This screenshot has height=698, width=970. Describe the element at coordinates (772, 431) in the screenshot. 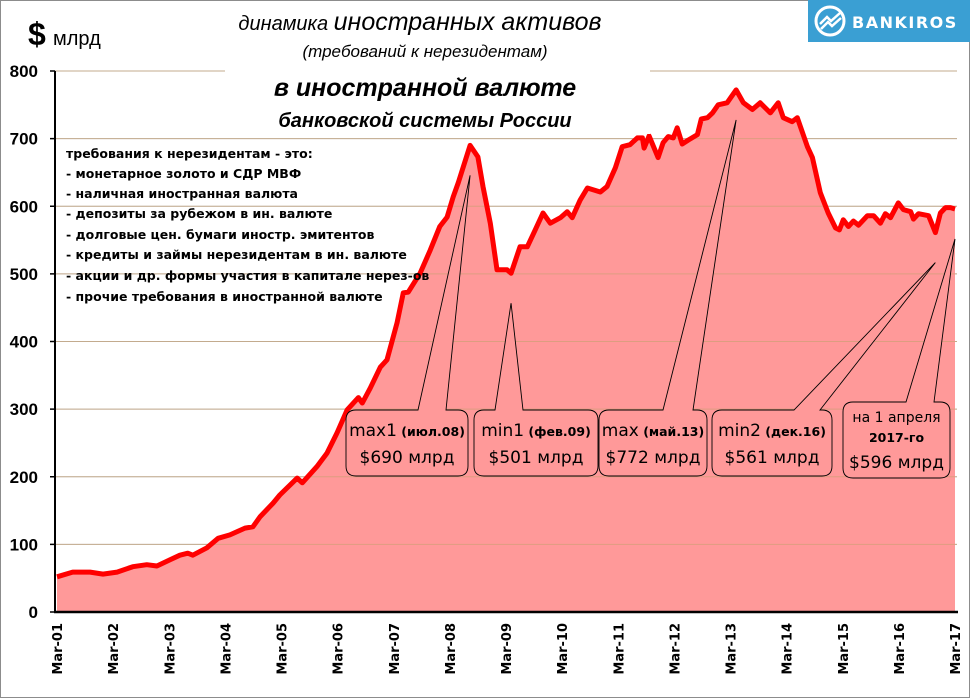

I see `callout-title: min2 (дек.16)` at that location.